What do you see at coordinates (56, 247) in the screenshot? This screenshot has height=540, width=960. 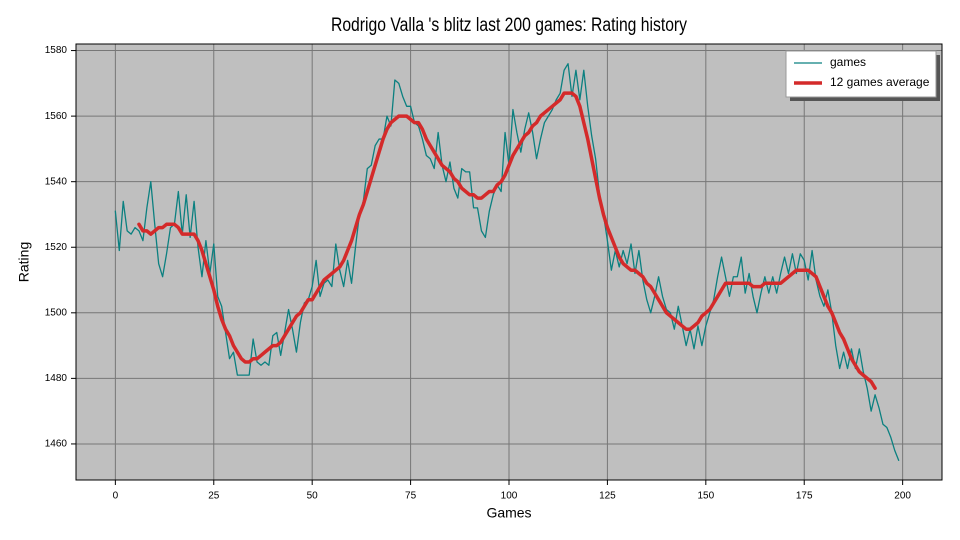 I see `y-tick-label: 1520` at bounding box center [56, 247].